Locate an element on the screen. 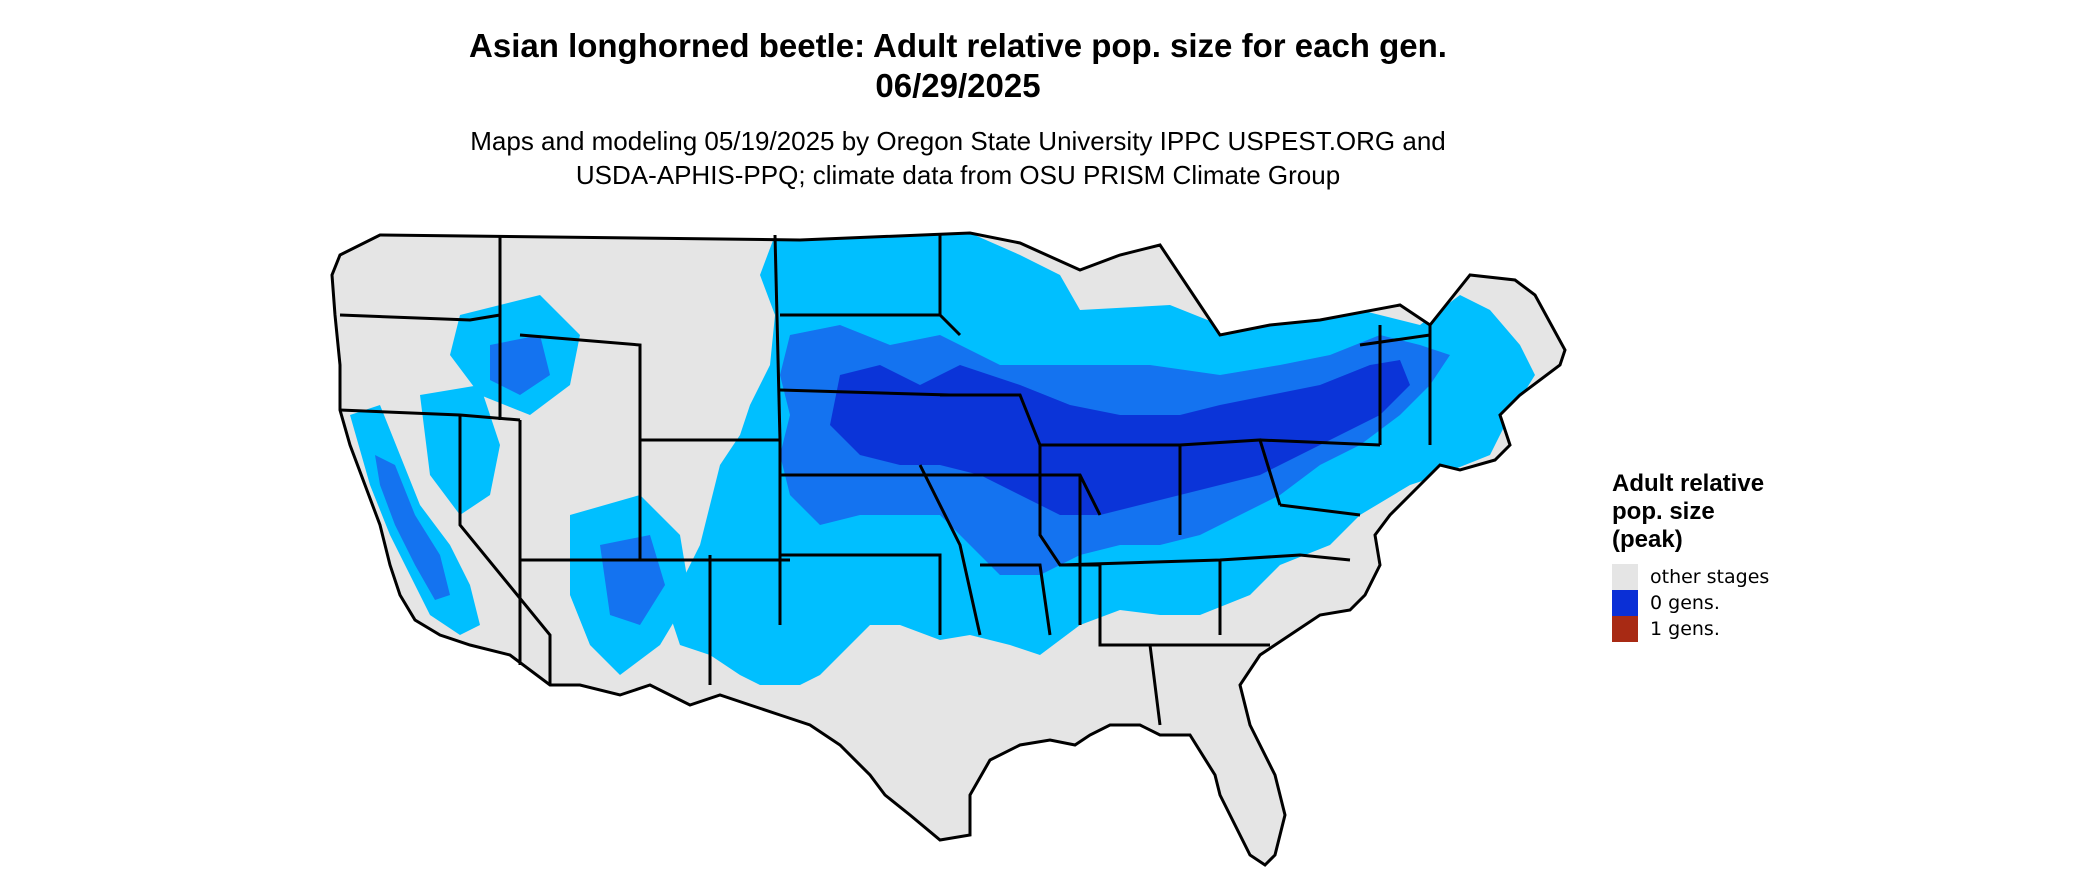 The height and width of the screenshot is (895, 2100). region-dark-blue is located at coordinates (1120, 437).